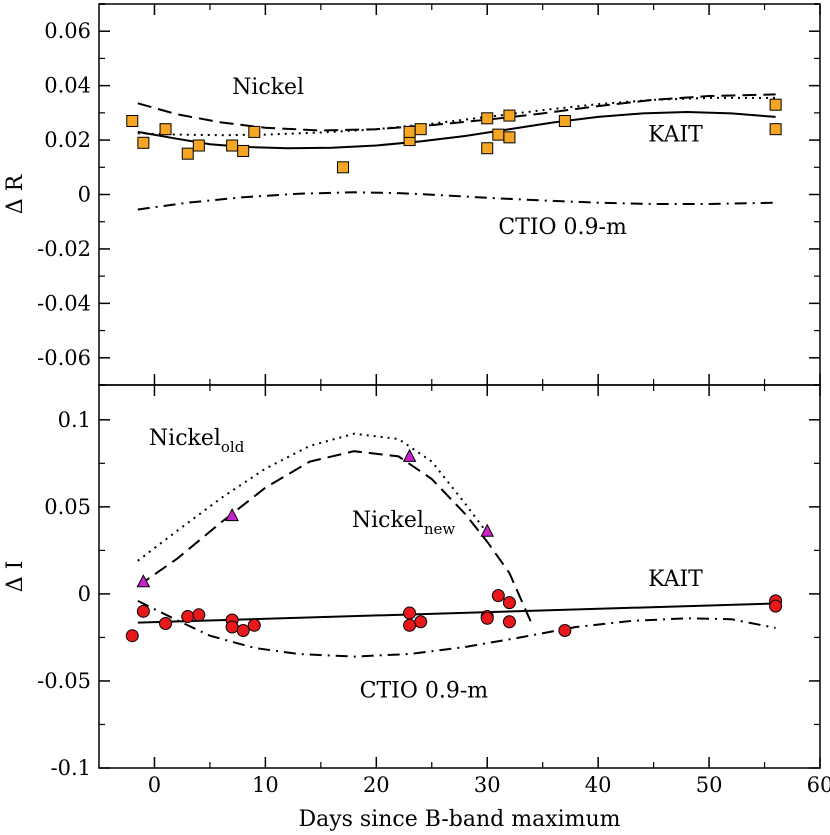 The image size is (830, 835). I want to click on y-tick-label-r: -0.02, so click(64, 249).